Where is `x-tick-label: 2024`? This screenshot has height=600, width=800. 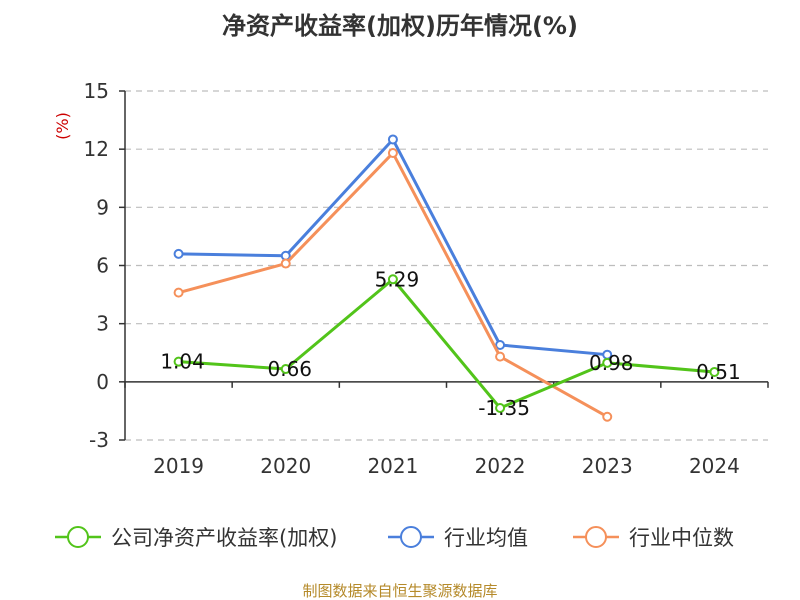
x-tick-label: 2024 is located at coordinates (714, 466).